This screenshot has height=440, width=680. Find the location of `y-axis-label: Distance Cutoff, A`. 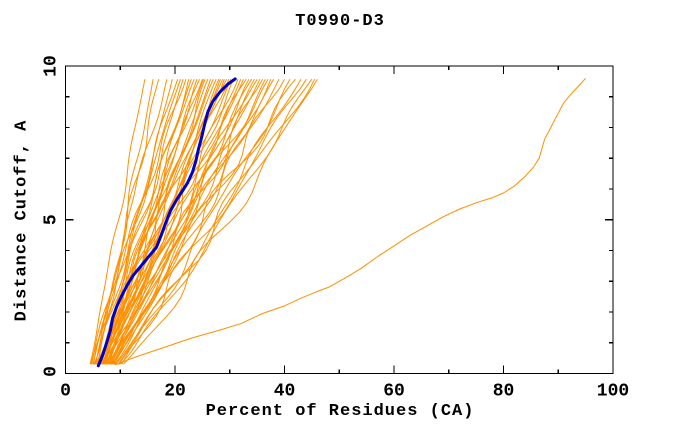

y-axis-label: Distance Cutoff, A is located at coordinates (22, 220).